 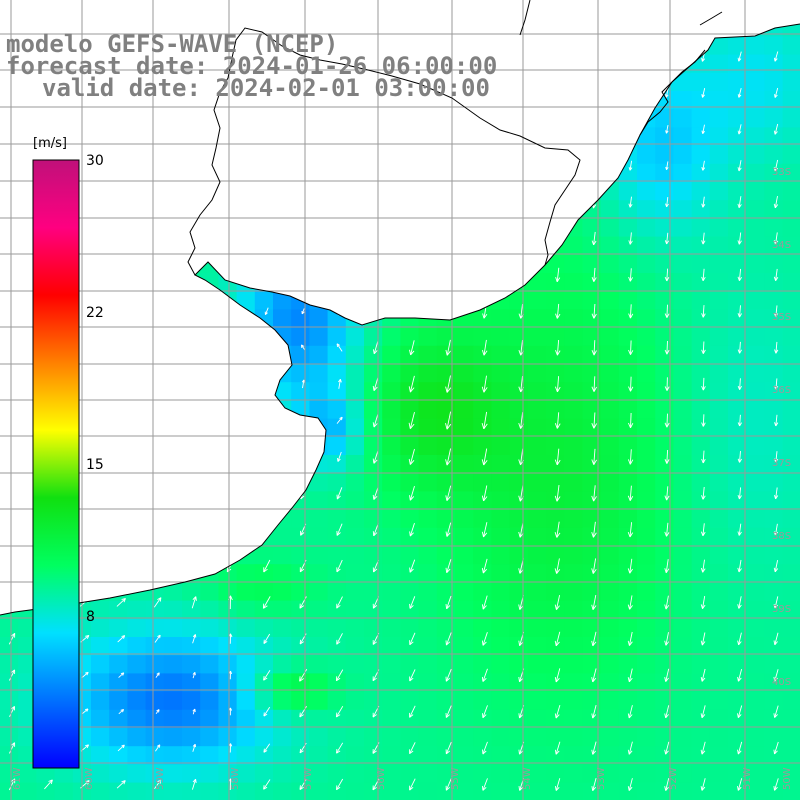 What do you see at coordinates (95, 313) in the screenshot?
I see `colorbar-tick-22: 22` at bounding box center [95, 313].